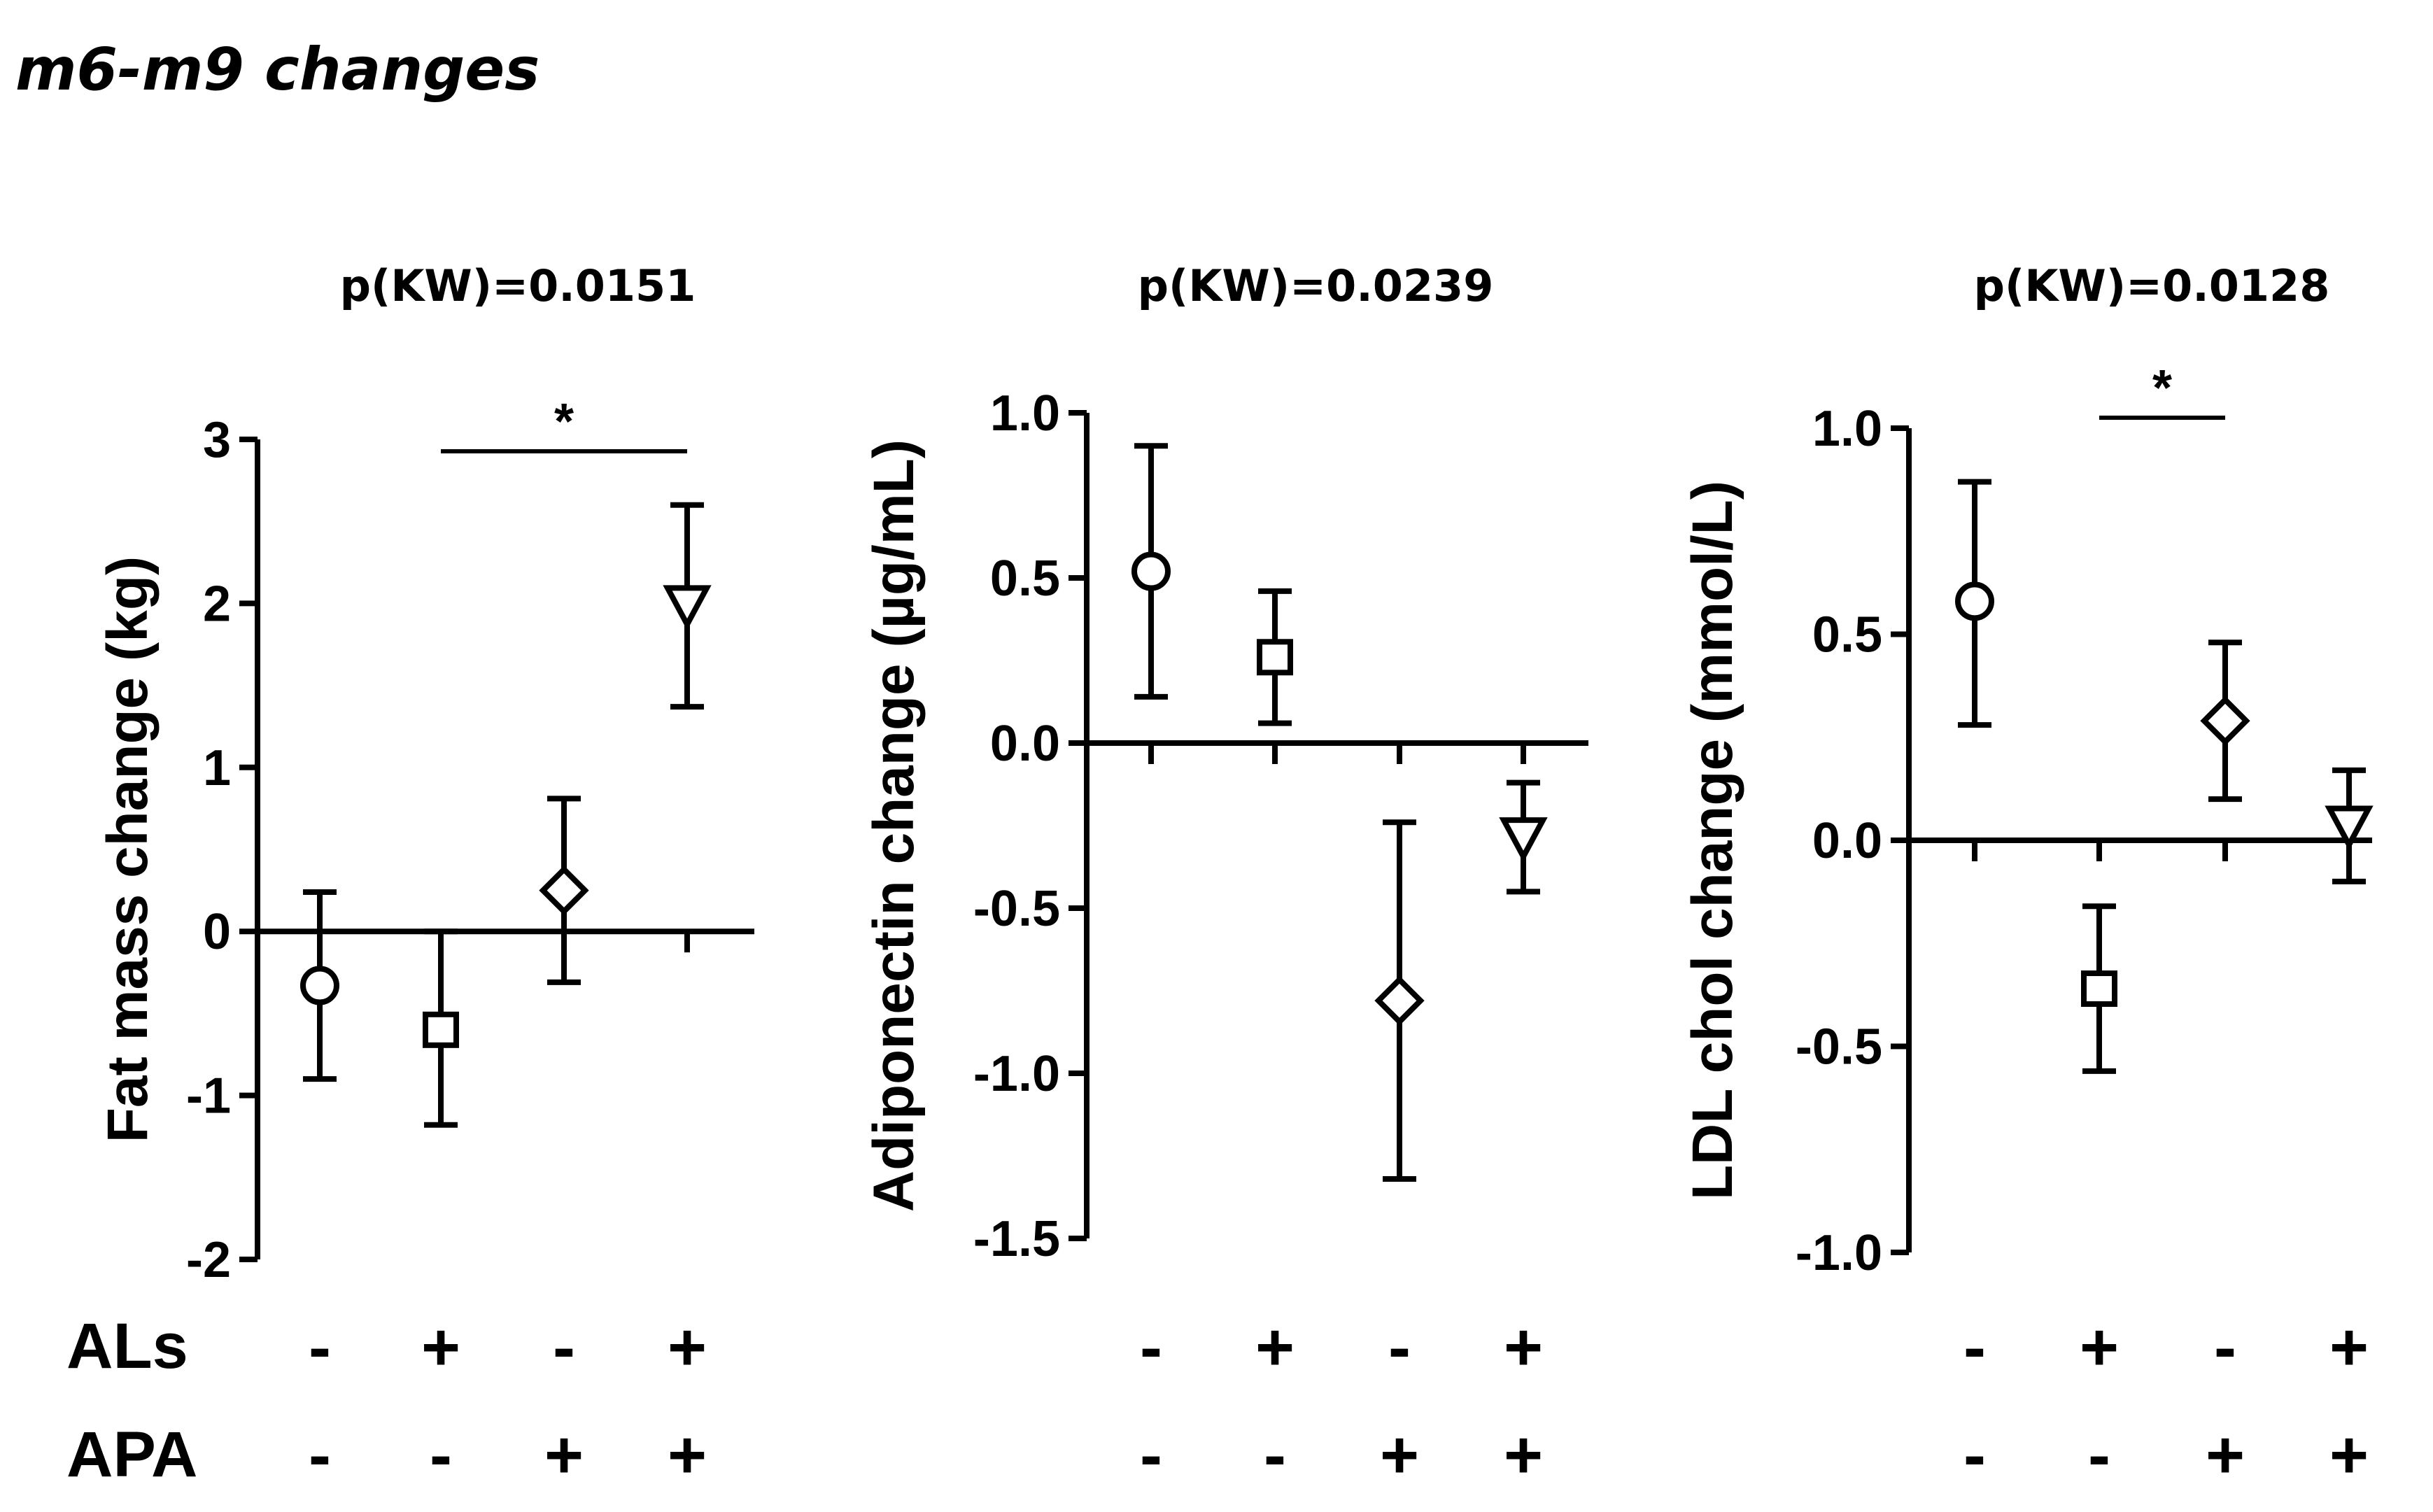 Image resolution: width=2433 pixels, height=1512 pixels. I want to click on y-tick-label: 1, so click(217, 768).